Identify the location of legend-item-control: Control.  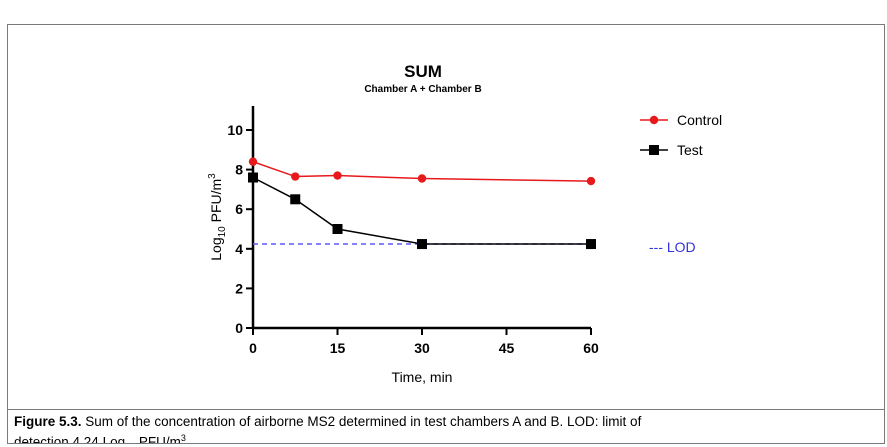
(681, 120).